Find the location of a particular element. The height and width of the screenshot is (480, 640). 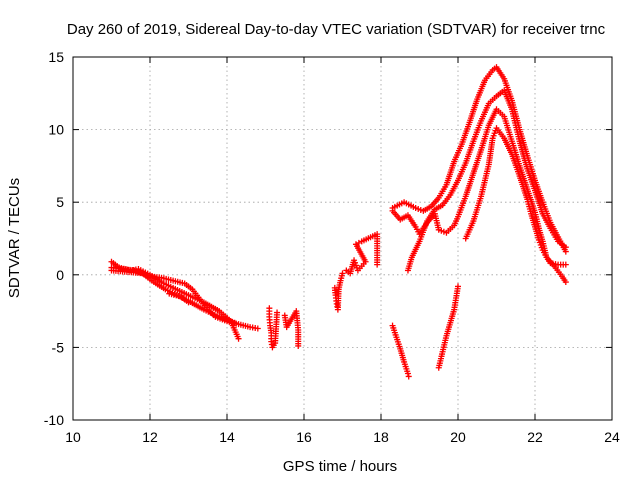

x-tick-label: 12 is located at coordinates (150, 437).